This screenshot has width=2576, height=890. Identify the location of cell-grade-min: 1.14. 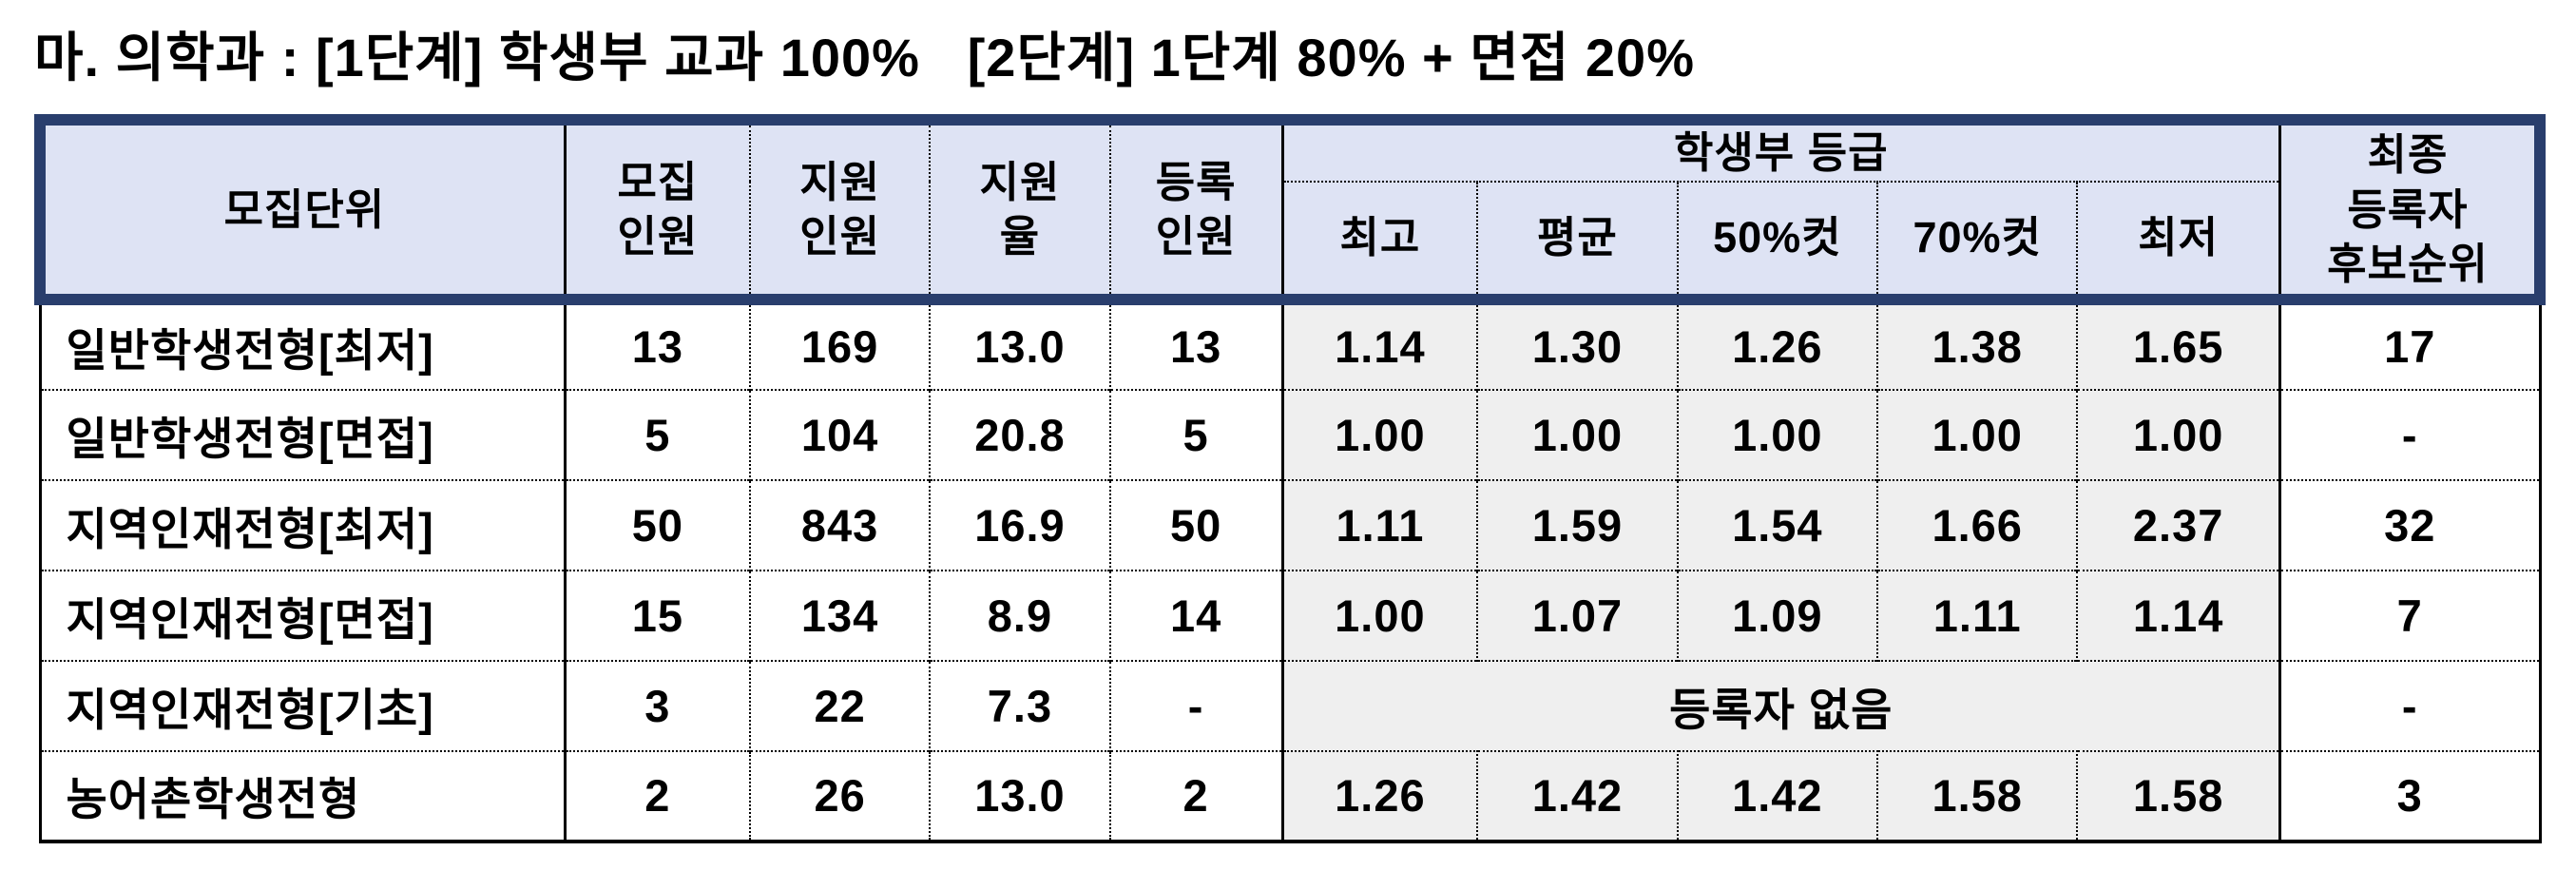
(2179, 615).